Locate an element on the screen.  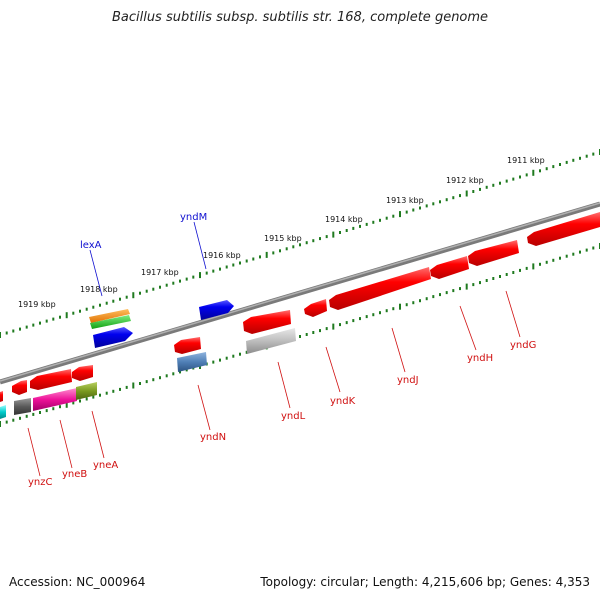
gene-lexA-arrow is located at coordinates (113, 337).